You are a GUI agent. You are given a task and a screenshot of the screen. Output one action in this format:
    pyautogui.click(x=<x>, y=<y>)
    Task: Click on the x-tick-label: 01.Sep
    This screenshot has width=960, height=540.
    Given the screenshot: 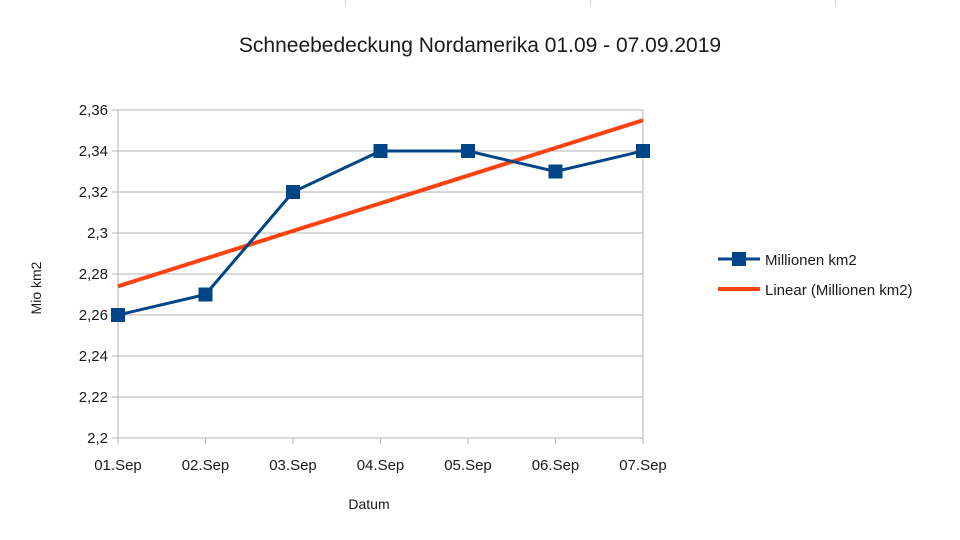 What is the action you would take?
    pyautogui.click(x=118, y=465)
    